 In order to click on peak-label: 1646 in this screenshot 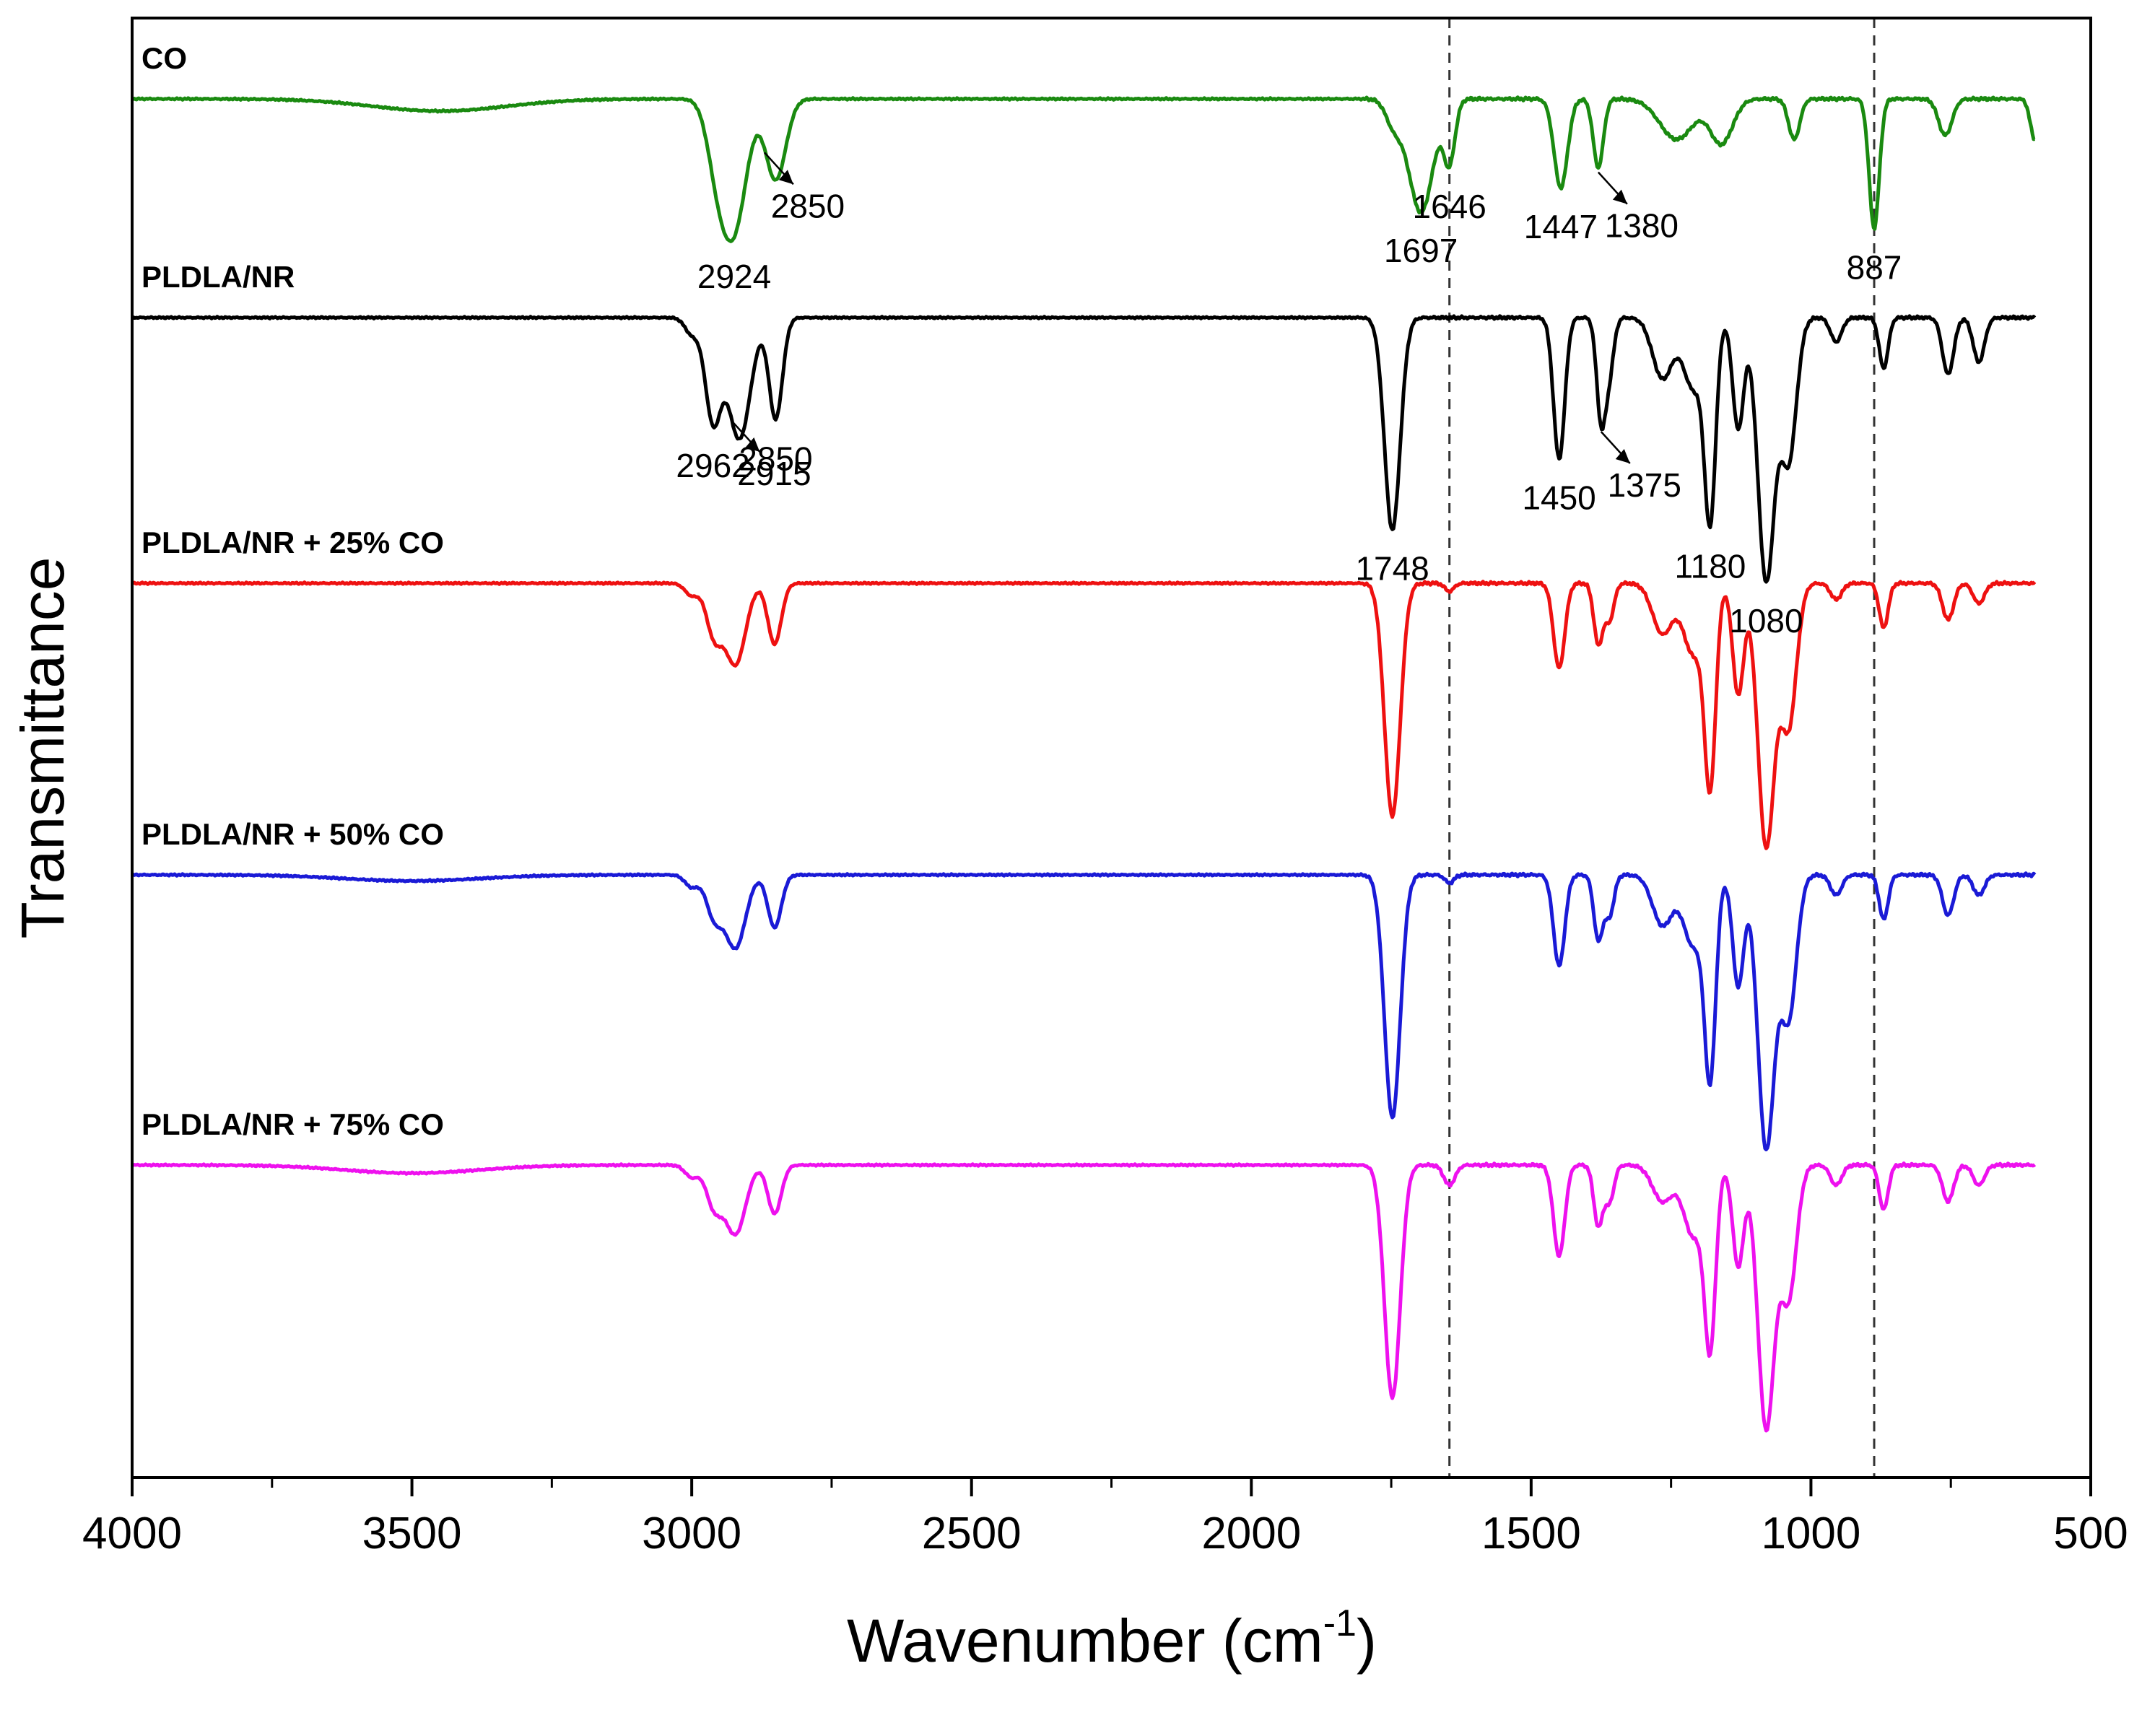, I will do `click(1449, 206)`.